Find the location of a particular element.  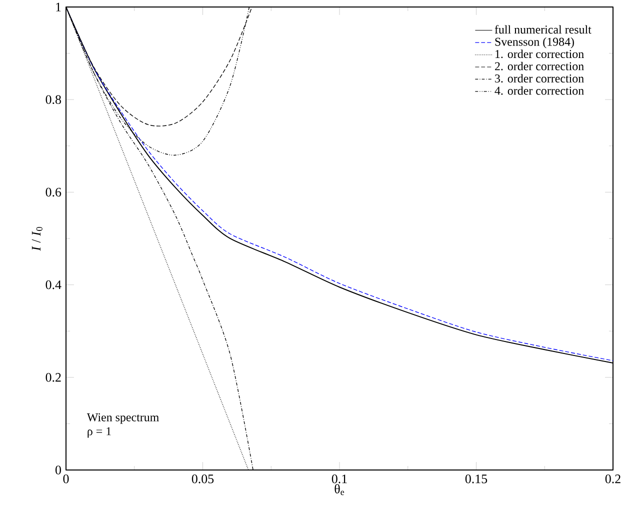

y-tick-label: 0.2 is located at coordinates (53, 377).